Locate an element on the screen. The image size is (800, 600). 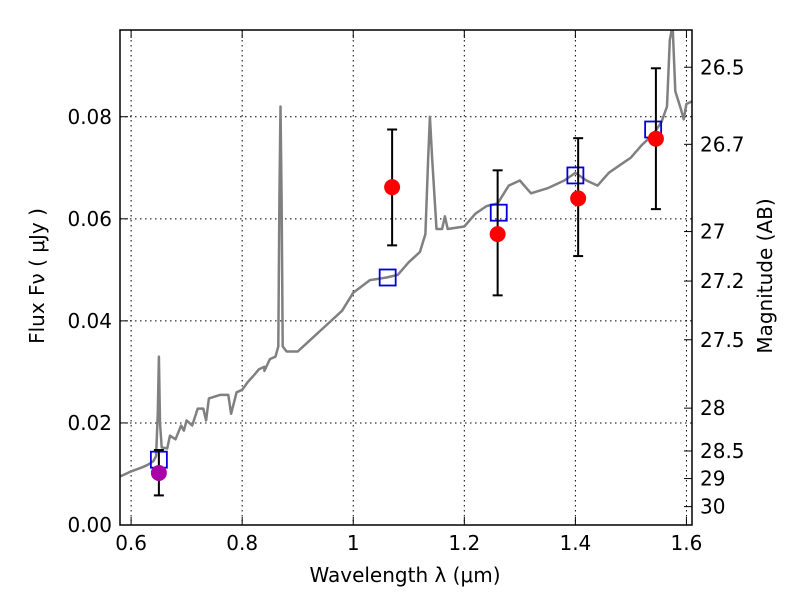
right-tick-label: 27 is located at coordinates (712, 232).